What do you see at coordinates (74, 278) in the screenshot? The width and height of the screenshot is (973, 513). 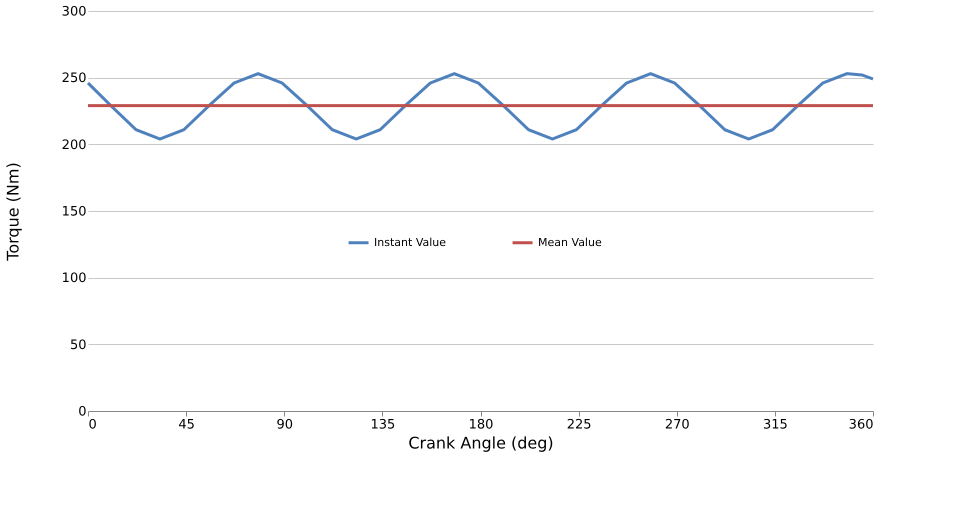 I see `y-tick-label: 100` at bounding box center [74, 278].